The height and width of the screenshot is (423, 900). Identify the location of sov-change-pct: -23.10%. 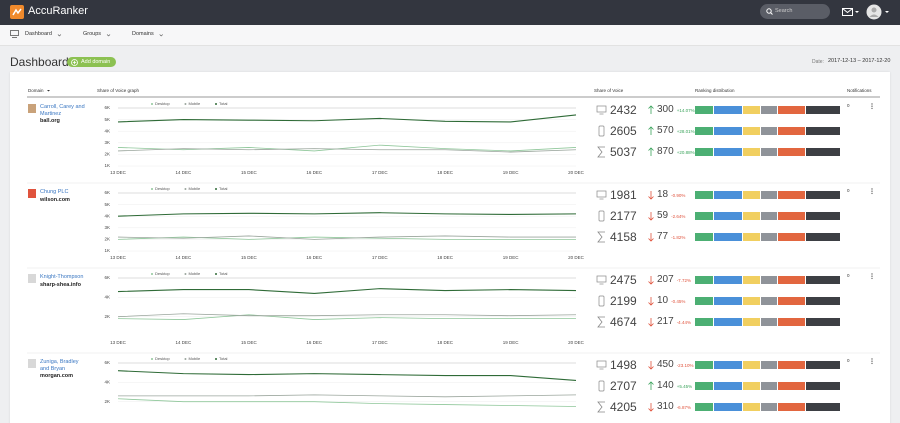
(685, 365).